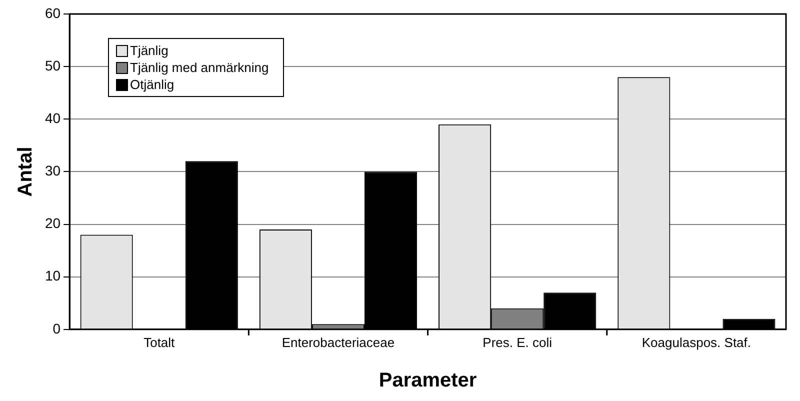 This screenshot has height=401, width=800. What do you see at coordinates (427, 381) in the screenshot?
I see `x-axis-title: Parameter` at bounding box center [427, 381].